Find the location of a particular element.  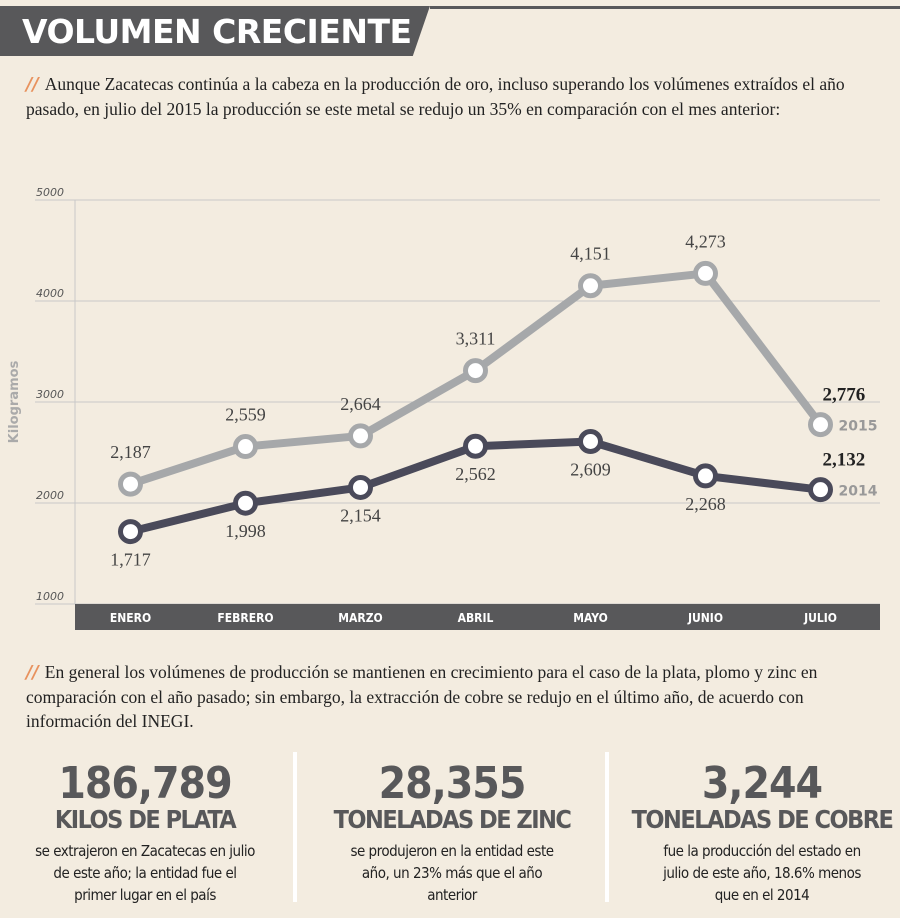

y-tick-label: 3000 is located at coordinates (50, 394).